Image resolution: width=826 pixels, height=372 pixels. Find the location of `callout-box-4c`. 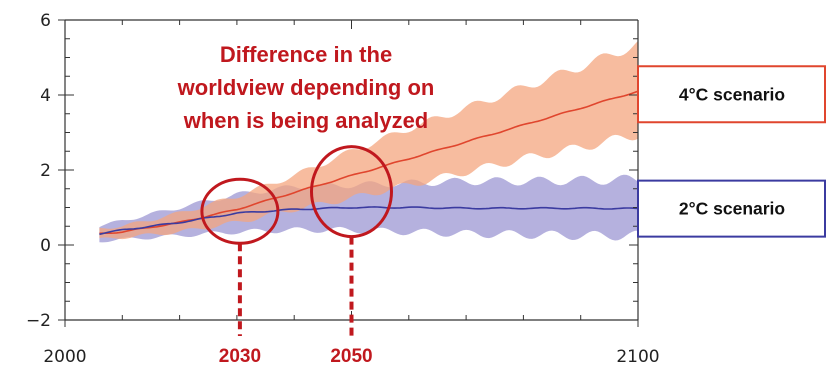

callout-box-4c is located at coordinates (731, 94).